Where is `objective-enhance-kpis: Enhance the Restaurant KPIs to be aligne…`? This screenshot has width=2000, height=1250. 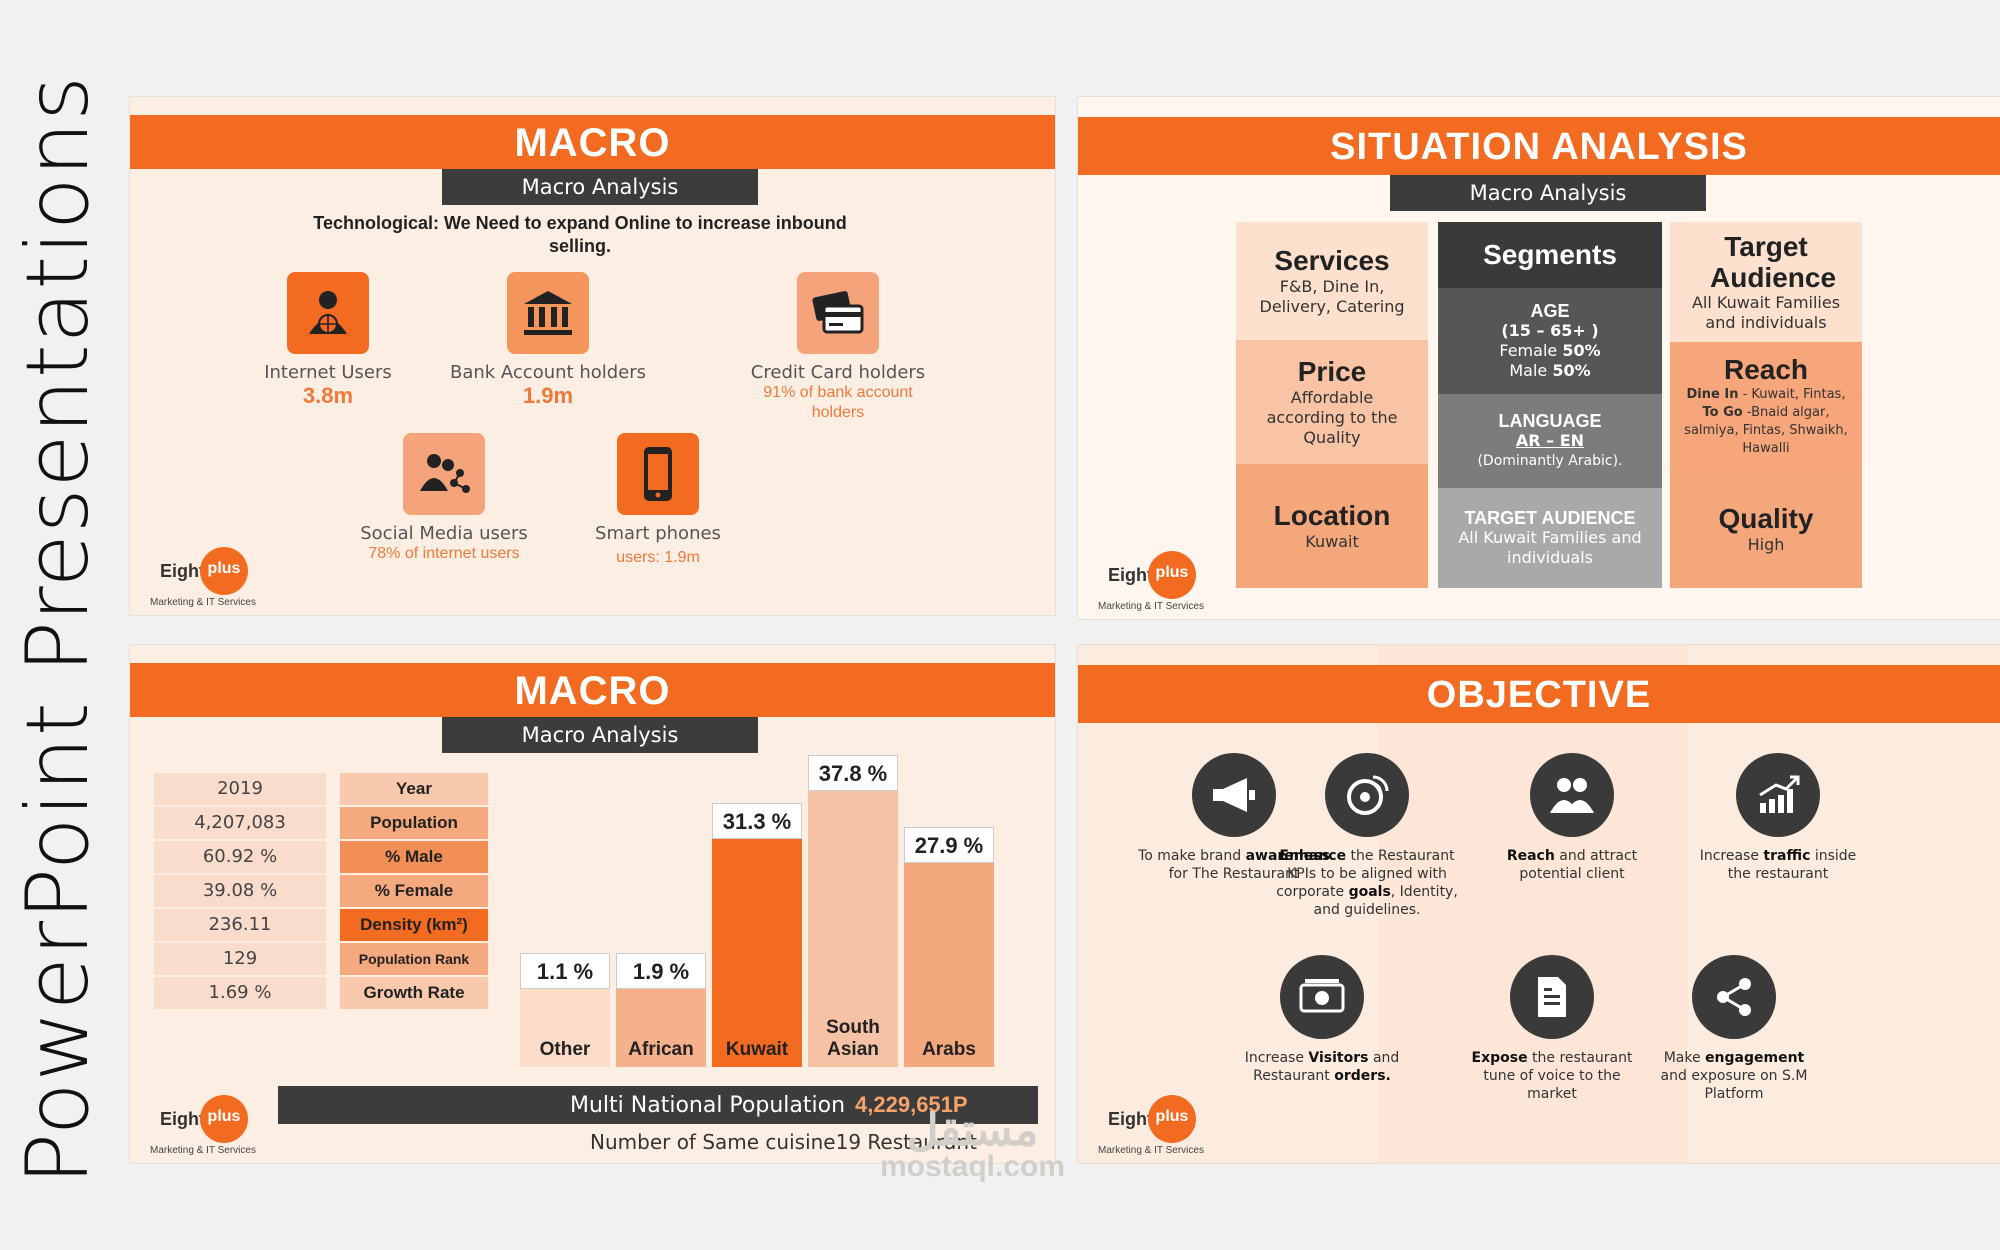 objective-enhance-kpis: Enhance the Restaurant KPIs to be aligne… is located at coordinates (1367, 836).